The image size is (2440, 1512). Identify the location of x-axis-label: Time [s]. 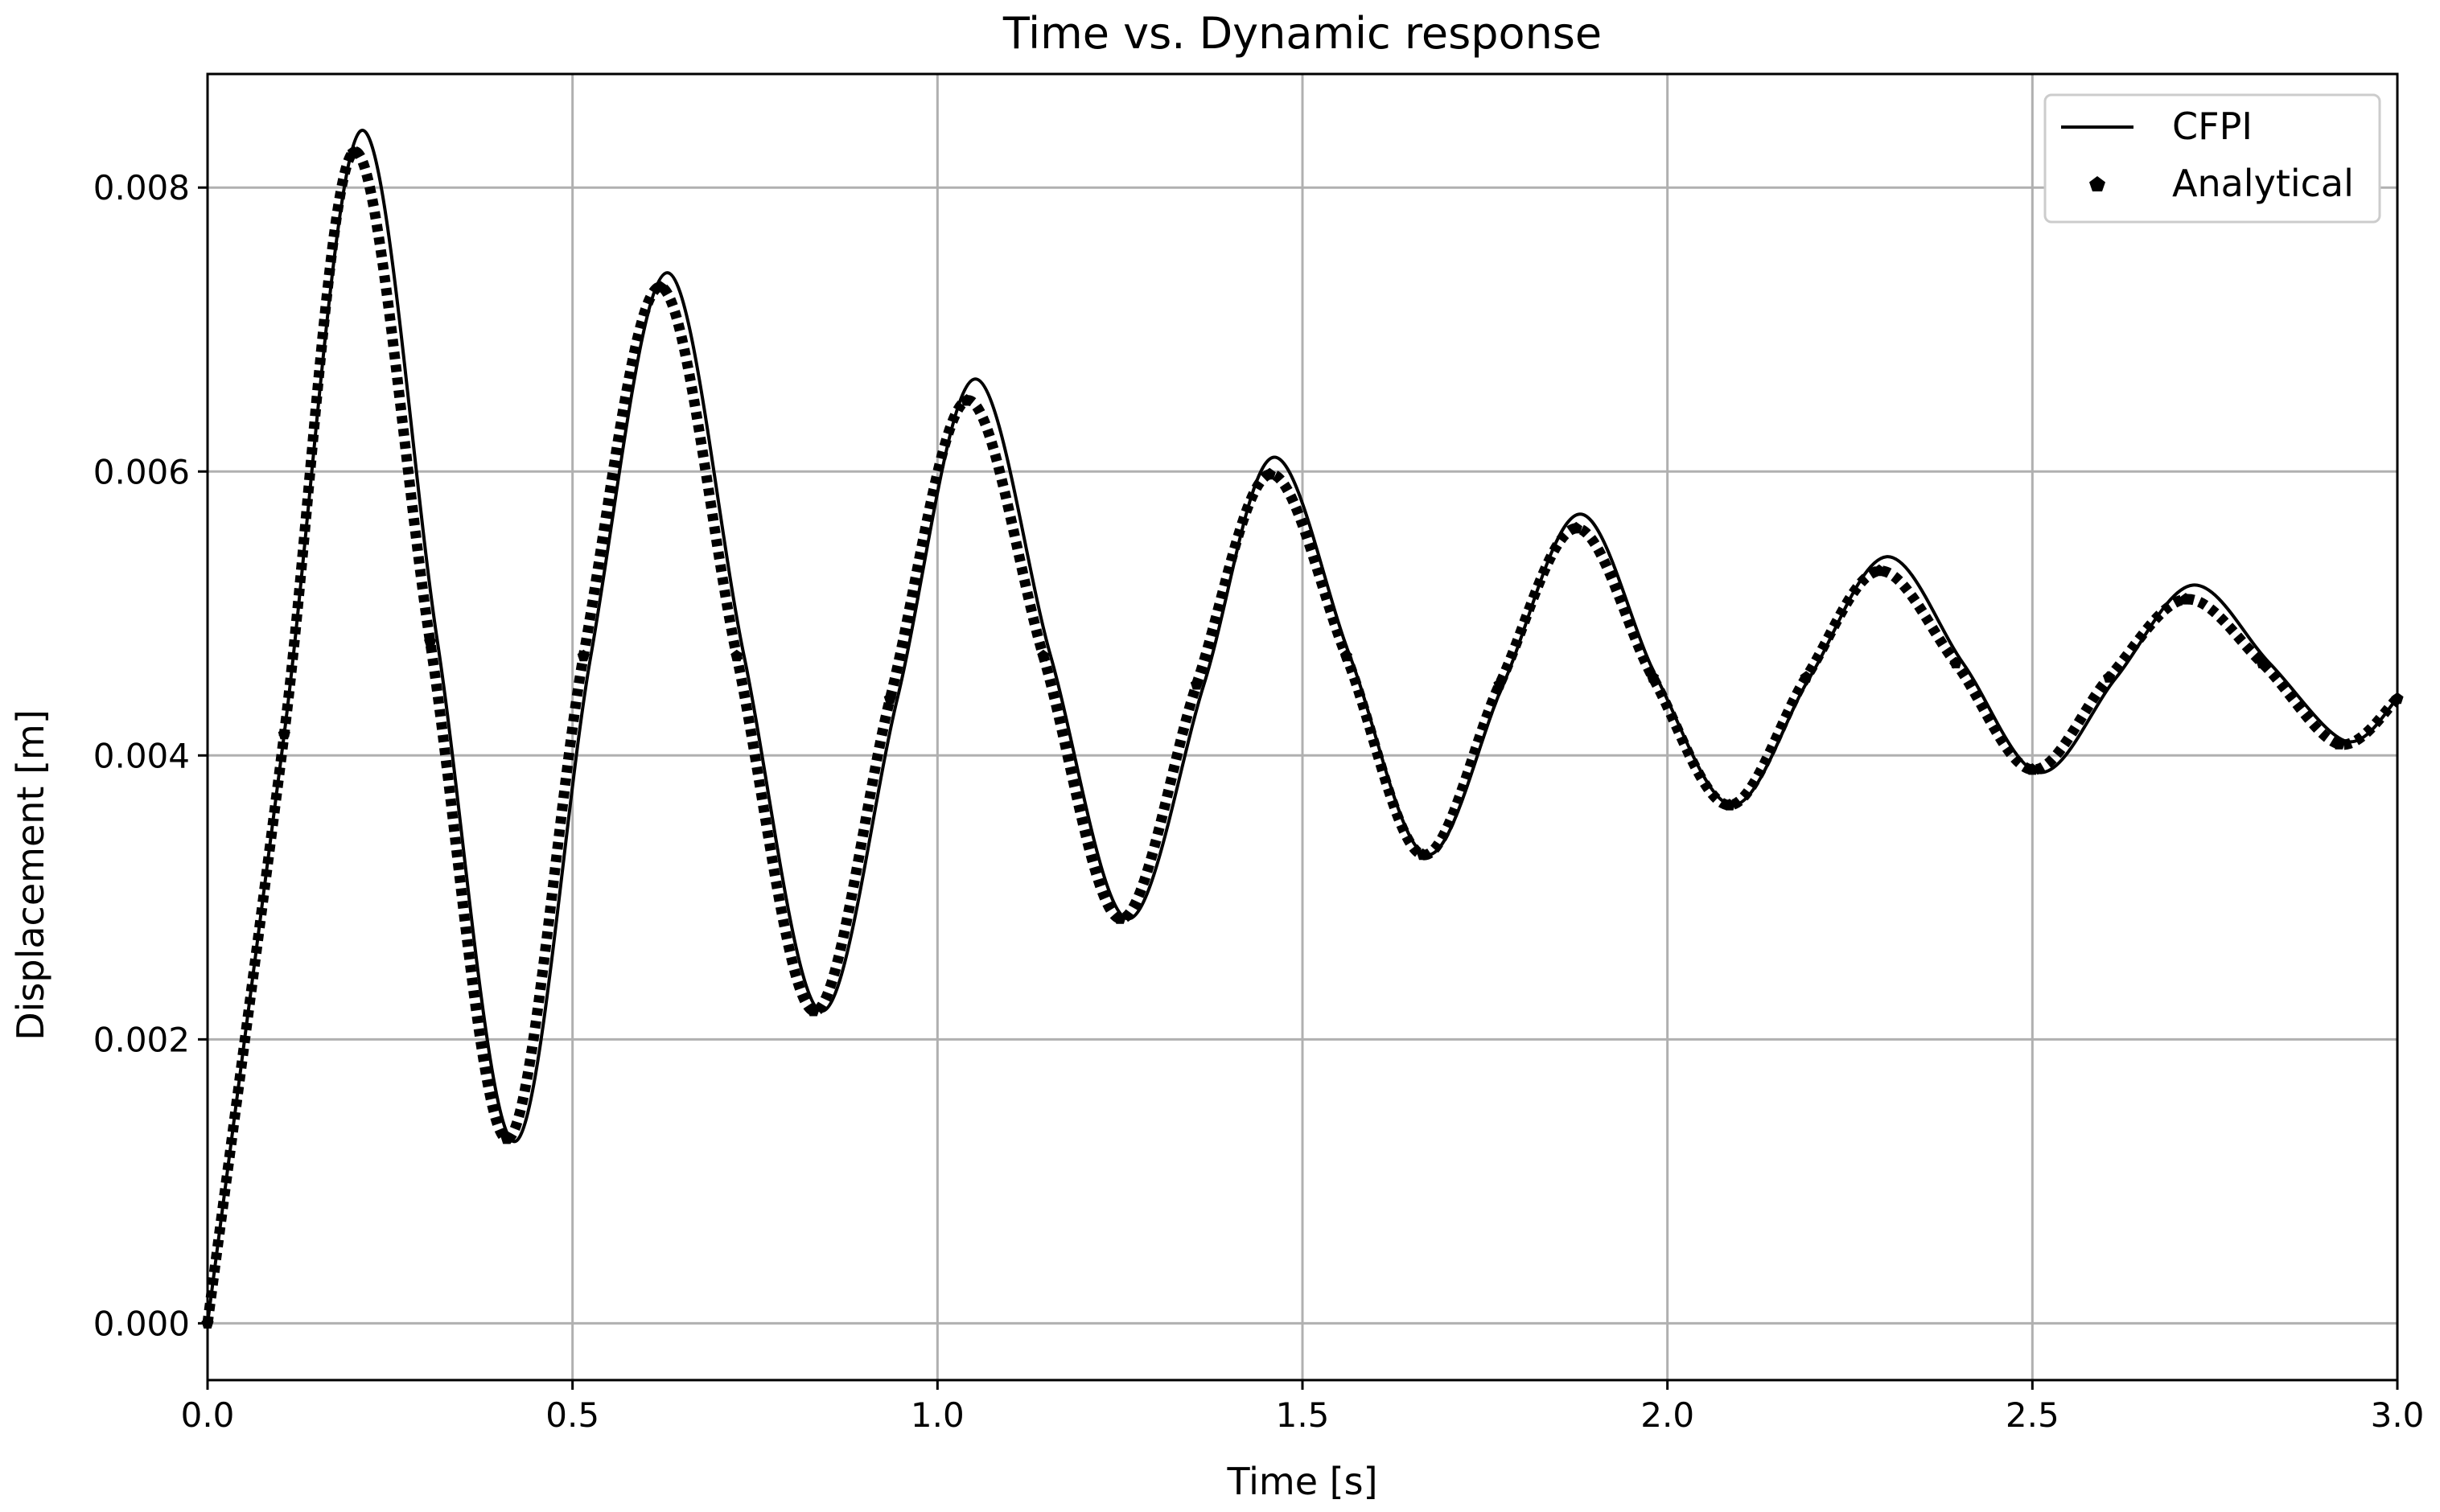
(1301, 1482).